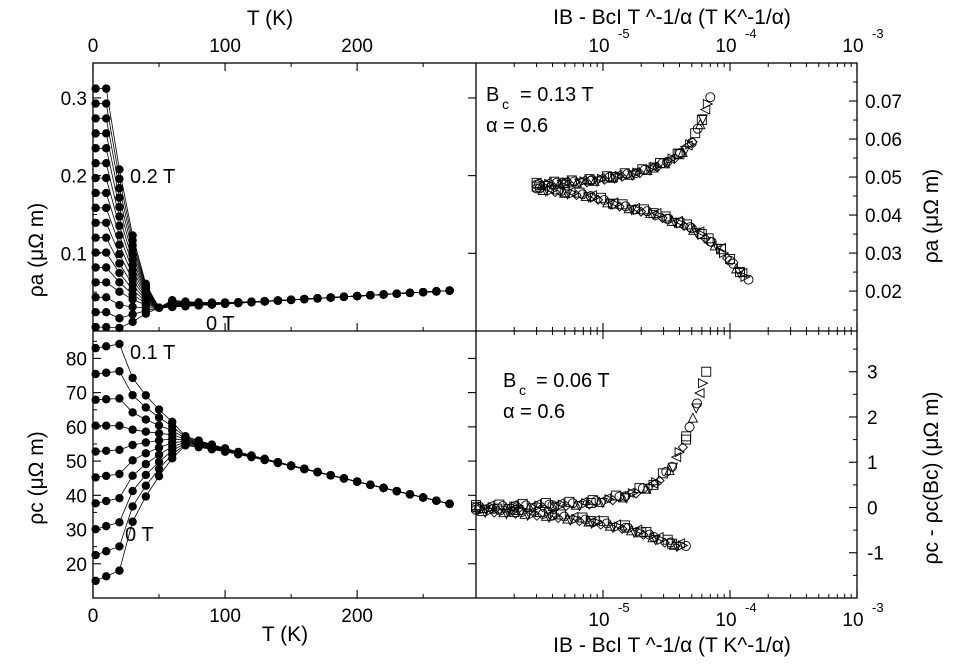  I want to click on tr-xtick-label-exp: -4, so click(751, 33).